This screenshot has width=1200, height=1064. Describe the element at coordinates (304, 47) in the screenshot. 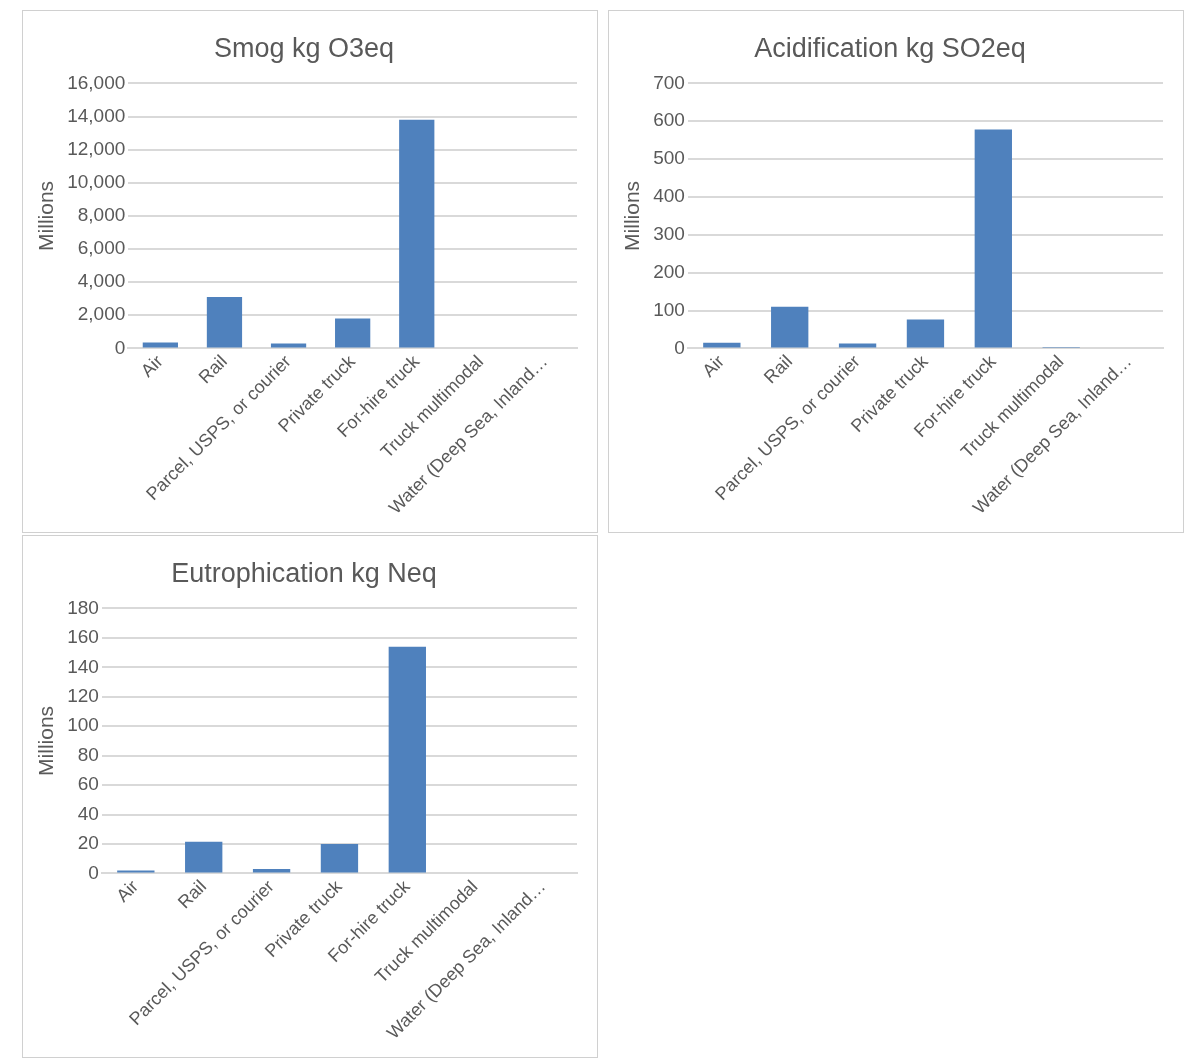

I see `chart-title: Smog kg O3eq` at that location.